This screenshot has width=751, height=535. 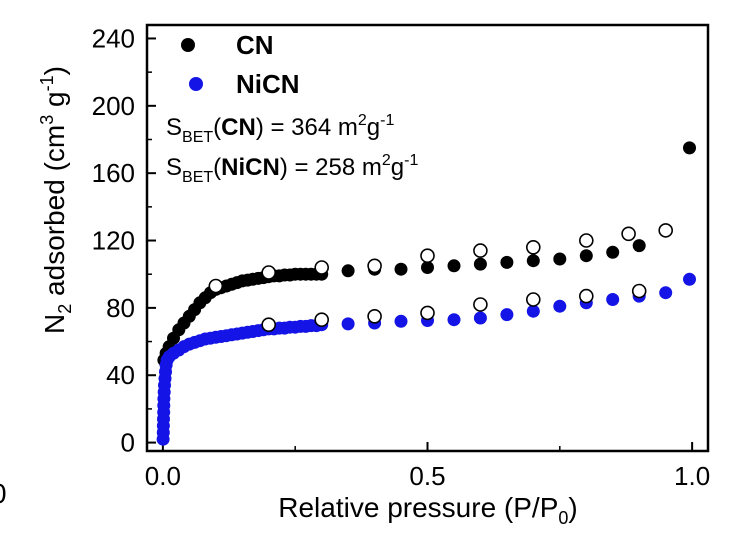 What do you see at coordinates (120, 308) in the screenshot?
I see `y-tick-label: 80` at bounding box center [120, 308].